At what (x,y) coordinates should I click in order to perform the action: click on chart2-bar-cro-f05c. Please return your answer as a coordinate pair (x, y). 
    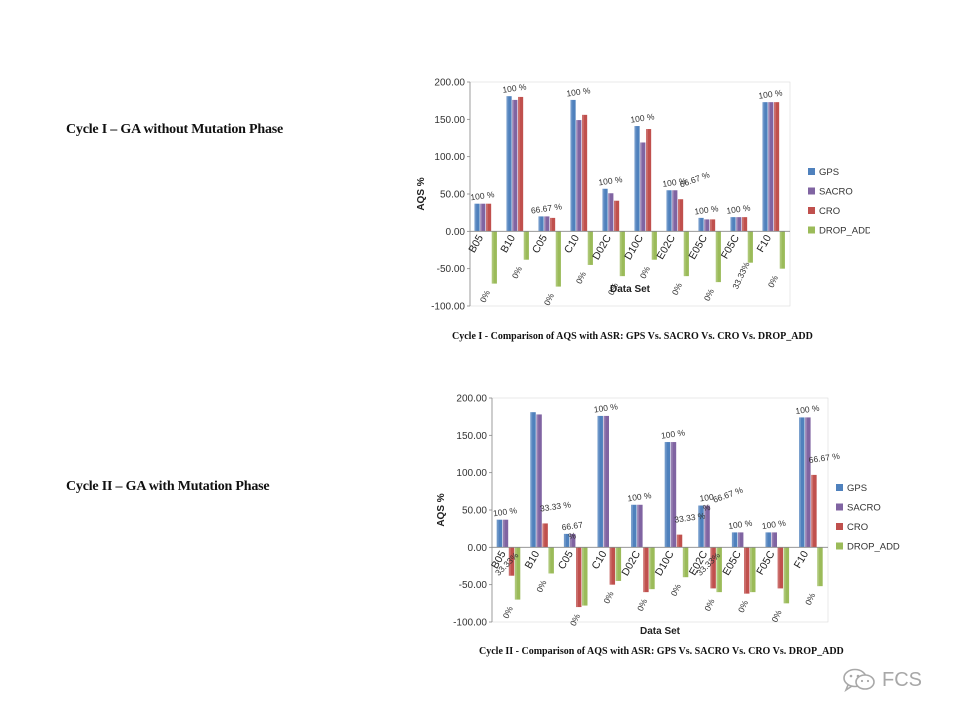
    Looking at the image, I should click on (780, 568).